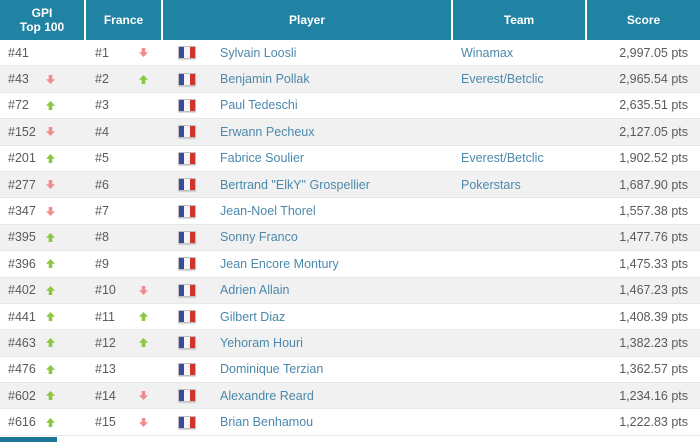 Image resolution: width=700 pixels, height=442 pixels. What do you see at coordinates (643, 52) in the screenshot?
I see `score-cell: 2,997.05 pts` at bounding box center [643, 52].